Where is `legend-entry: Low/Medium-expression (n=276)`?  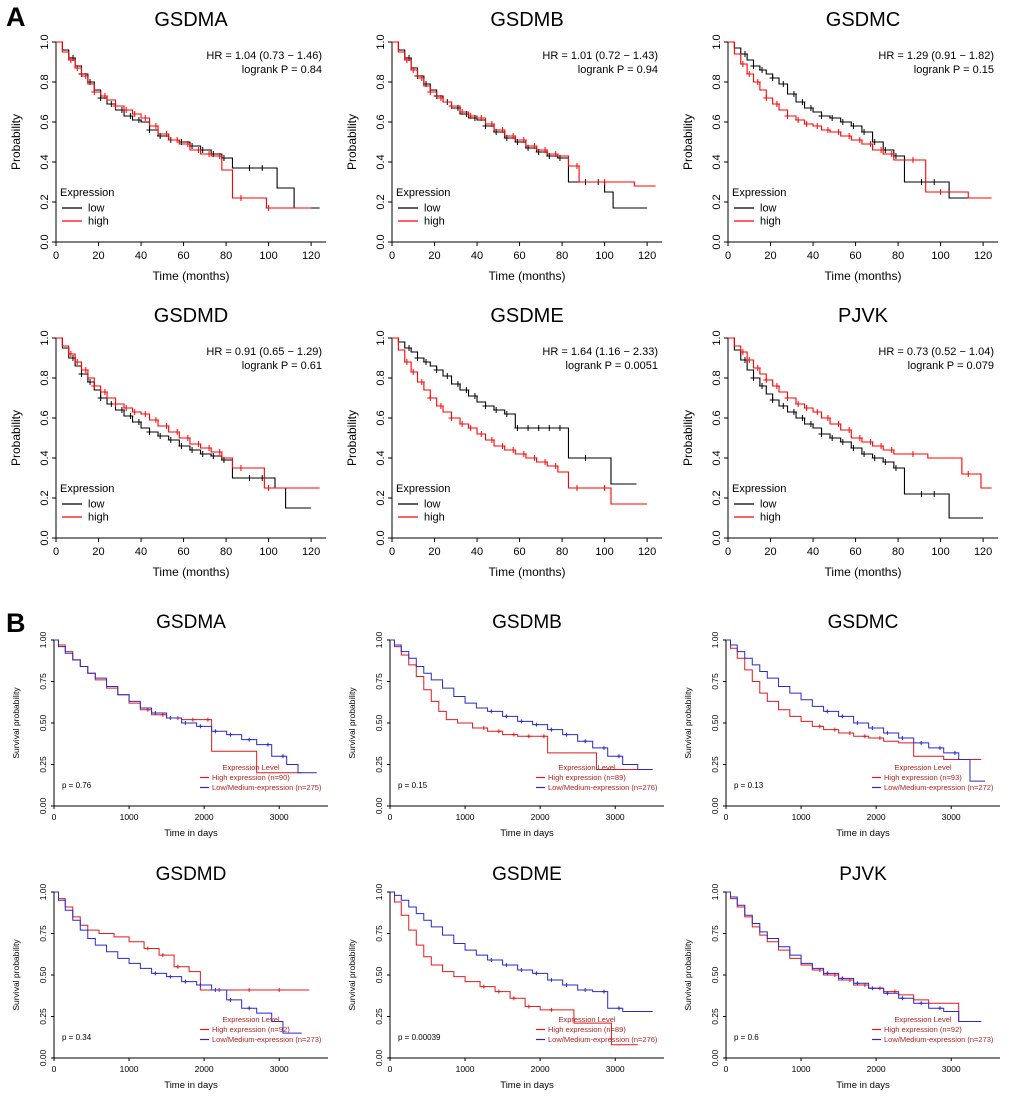
legend-entry: Low/Medium-expression (n=276) is located at coordinates (603, 787).